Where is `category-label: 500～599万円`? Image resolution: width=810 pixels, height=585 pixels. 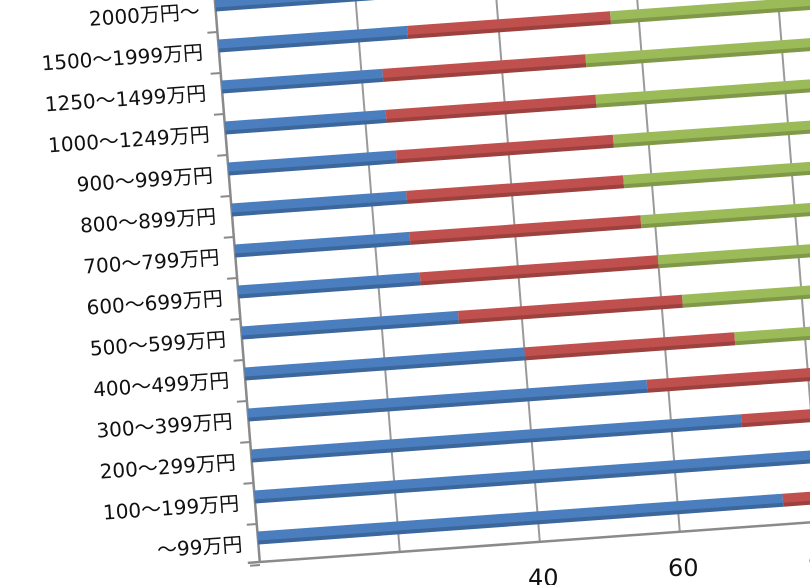
category-label: 500～599万円 is located at coordinates (158, 343).